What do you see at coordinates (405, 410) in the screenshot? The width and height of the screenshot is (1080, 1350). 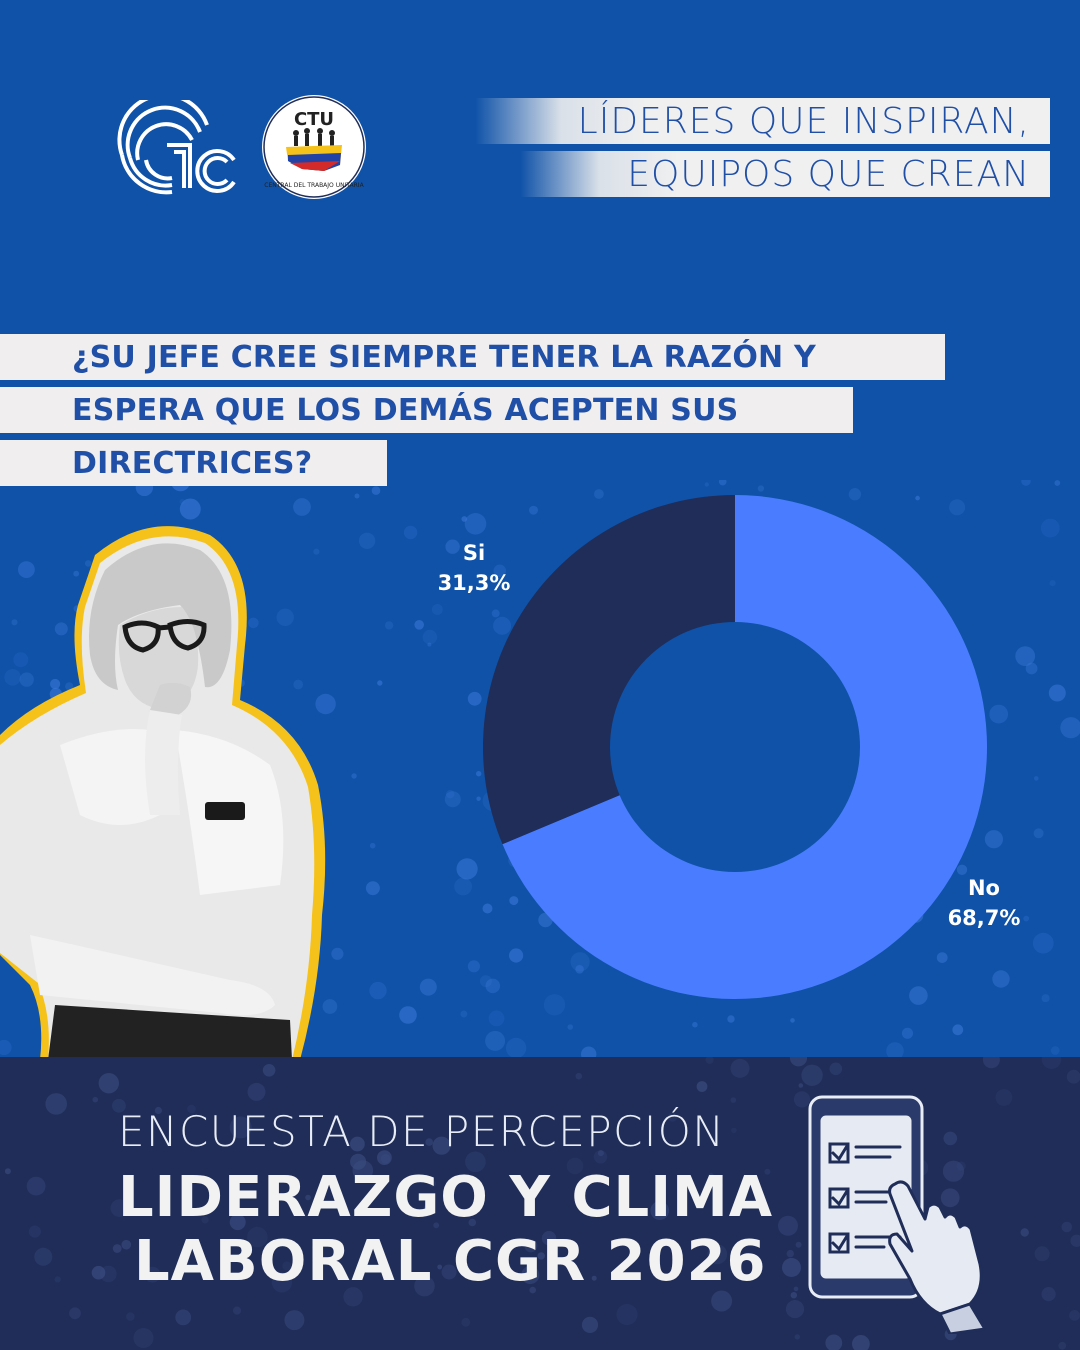 I see `question-text-2: ESPERA QUE LOS DEMÁS ACEPTEN SUS` at bounding box center [405, 410].